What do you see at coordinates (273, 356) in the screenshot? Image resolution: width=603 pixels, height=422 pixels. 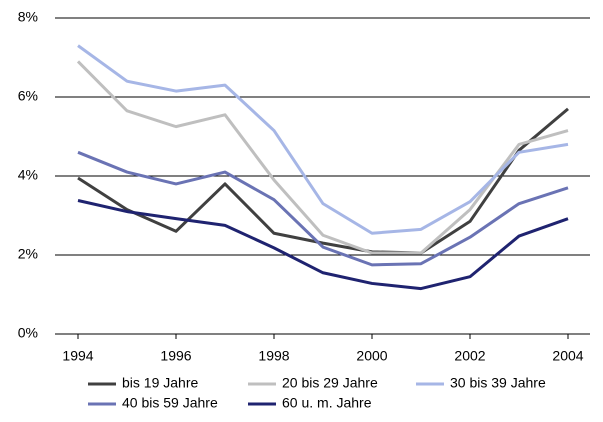 I see `x-tick-label: 1998` at bounding box center [273, 356].